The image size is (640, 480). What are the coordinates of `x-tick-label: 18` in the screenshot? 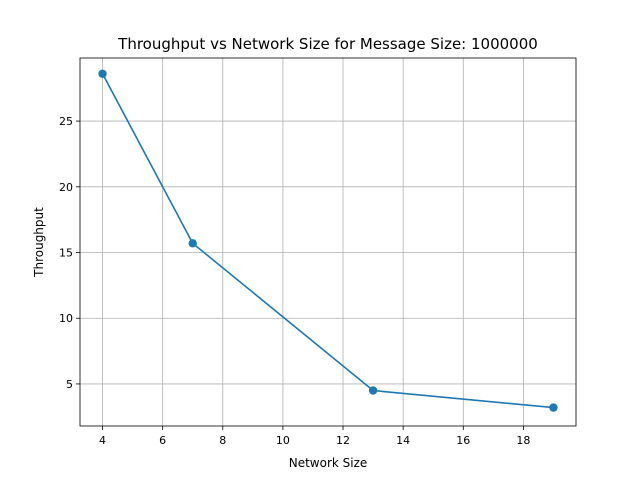 It's located at (523, 440).